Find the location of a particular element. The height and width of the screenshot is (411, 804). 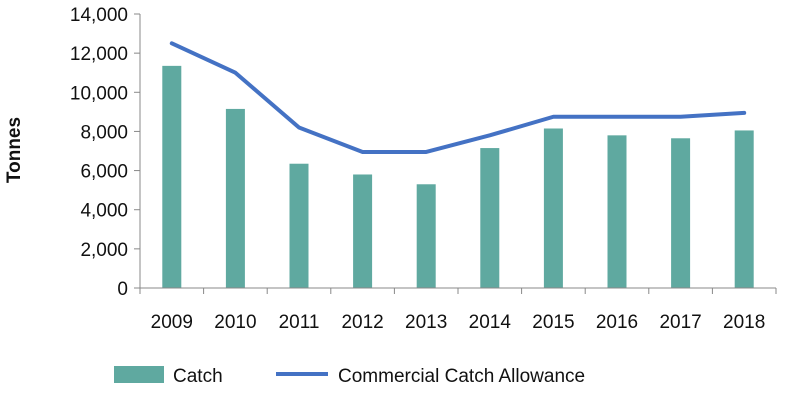

legend-catch-swatch is located at coordinates (139, 374).